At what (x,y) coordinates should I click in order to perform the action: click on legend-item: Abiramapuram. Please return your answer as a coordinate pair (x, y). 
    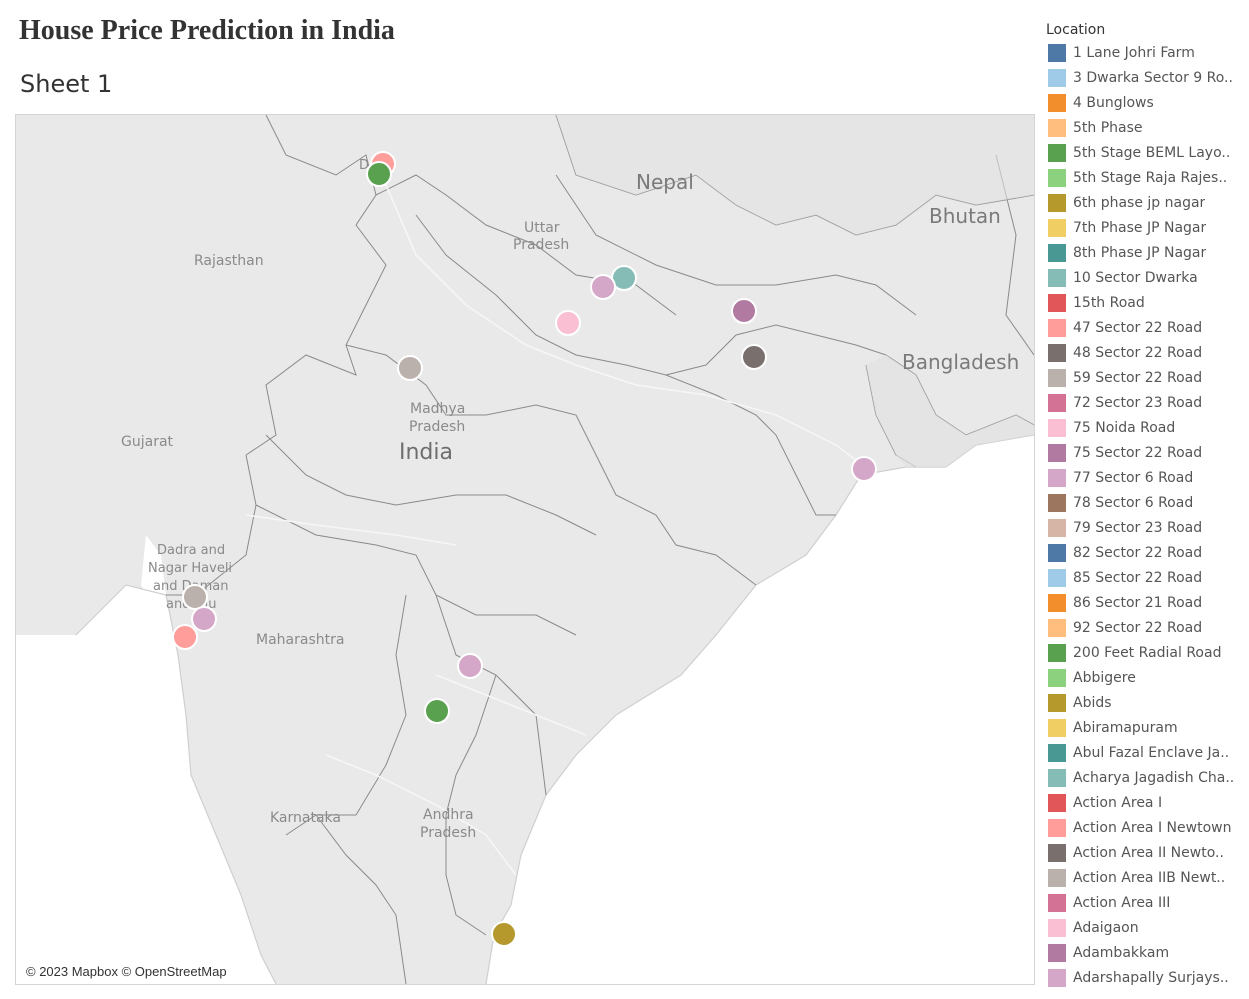
    Looking at the image, I should click on (1146, 727).